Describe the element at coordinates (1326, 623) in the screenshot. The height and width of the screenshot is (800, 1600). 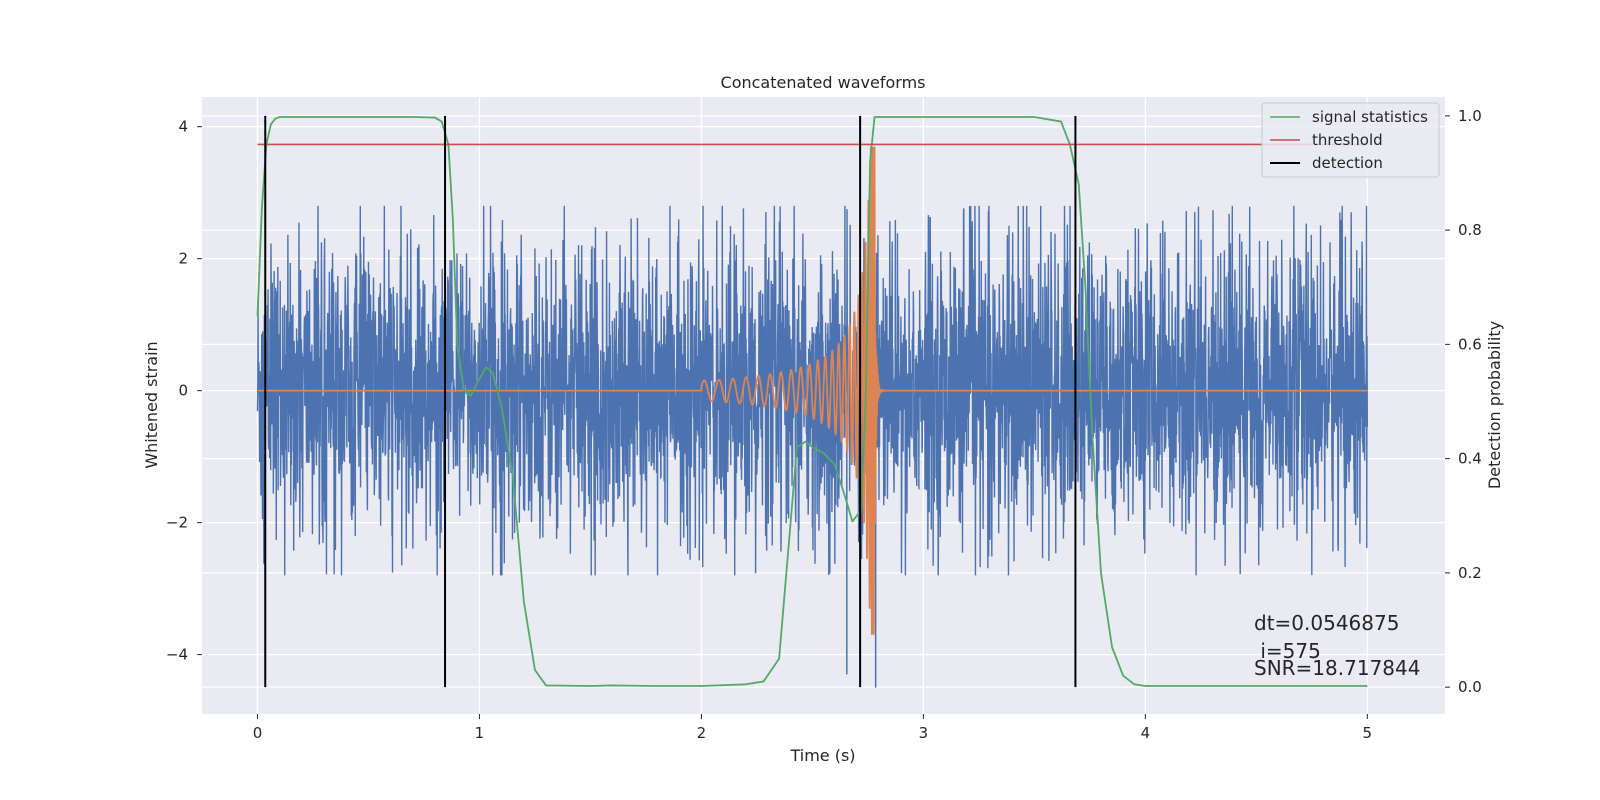
I see `annotation-dt: dt=0.0546875` at that location.